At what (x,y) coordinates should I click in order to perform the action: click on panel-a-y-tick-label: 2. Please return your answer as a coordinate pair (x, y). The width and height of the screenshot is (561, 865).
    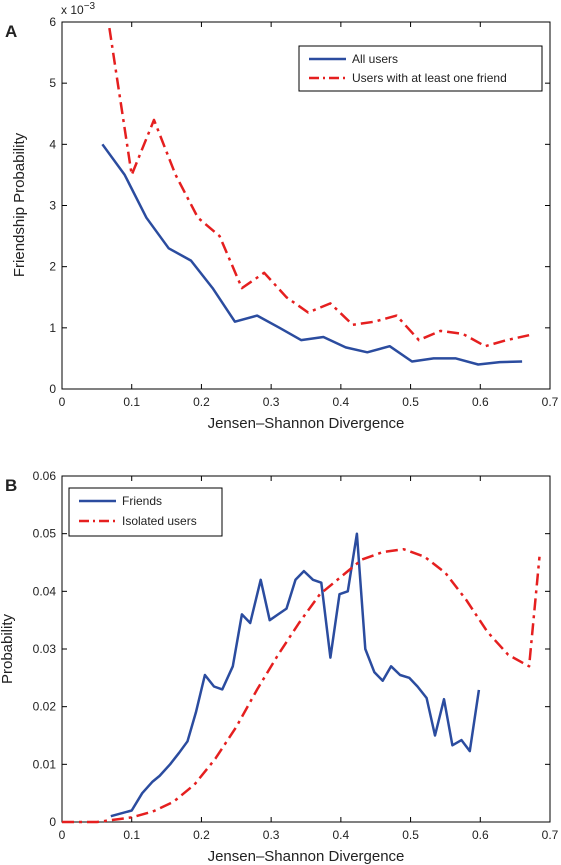
    Looking at the image, I should click on (52, 267).